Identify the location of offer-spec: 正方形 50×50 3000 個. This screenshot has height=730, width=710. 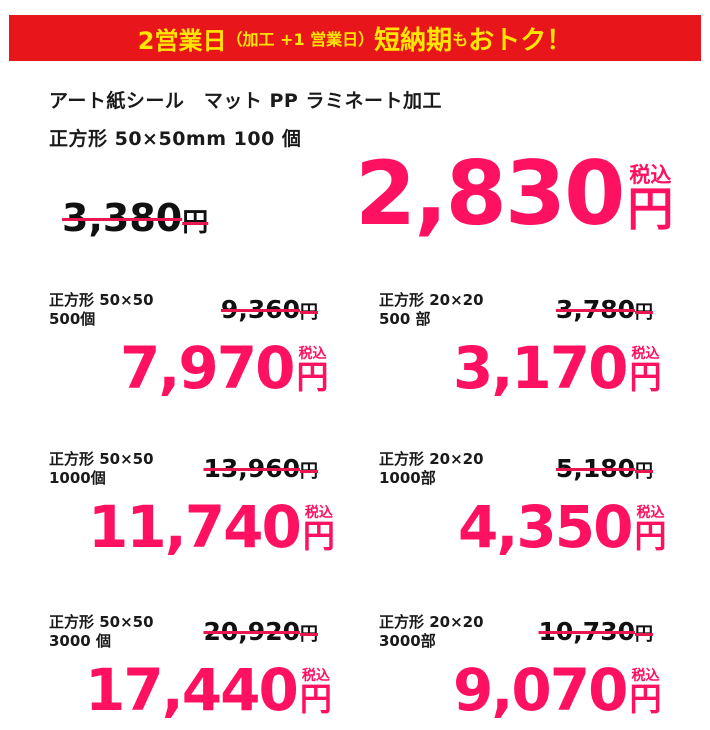
(101, 632).